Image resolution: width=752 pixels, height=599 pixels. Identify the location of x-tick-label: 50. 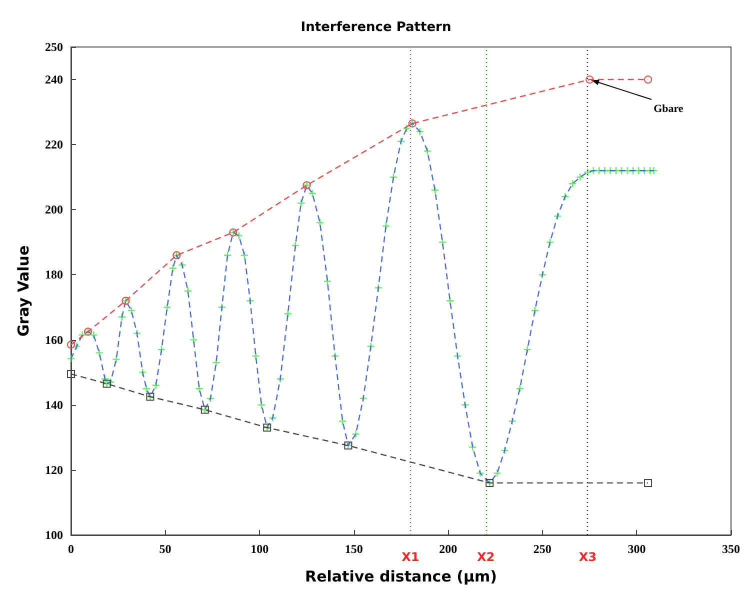
(165, 549).